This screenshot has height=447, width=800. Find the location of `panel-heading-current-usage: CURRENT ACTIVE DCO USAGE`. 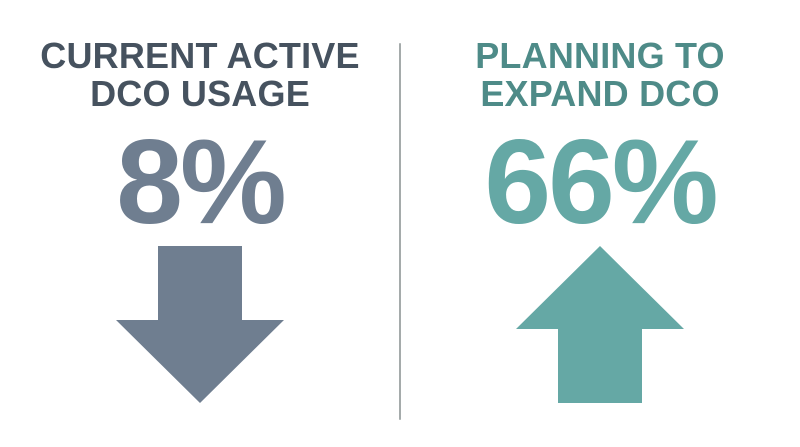

panel-heading-current-usage: CURRENT ACTIVE DCO USAGE is located at coordinates (199, 75).